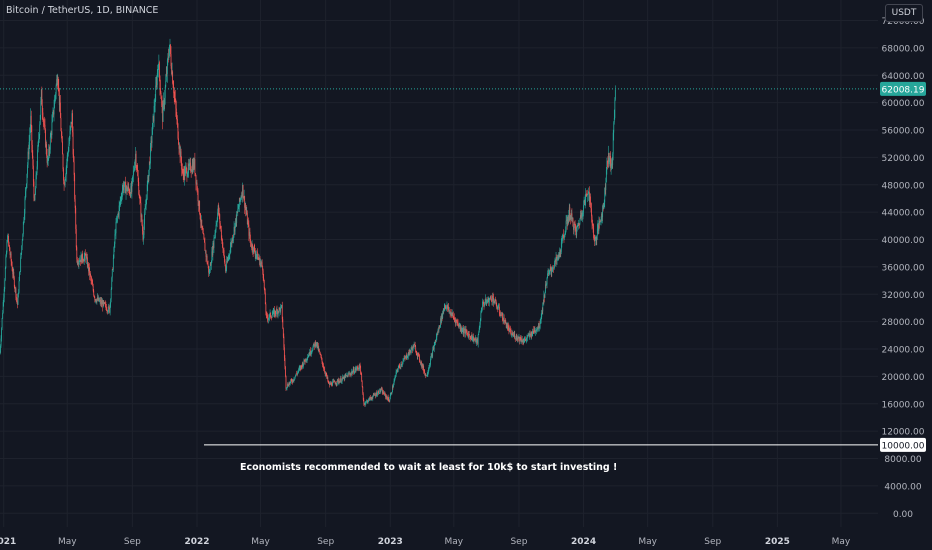 This screenshot has width=932, height=550. Describe the element at coordinates (903, 49) in the screenshot. I see `y-tick-label: 68000.00` at that location.